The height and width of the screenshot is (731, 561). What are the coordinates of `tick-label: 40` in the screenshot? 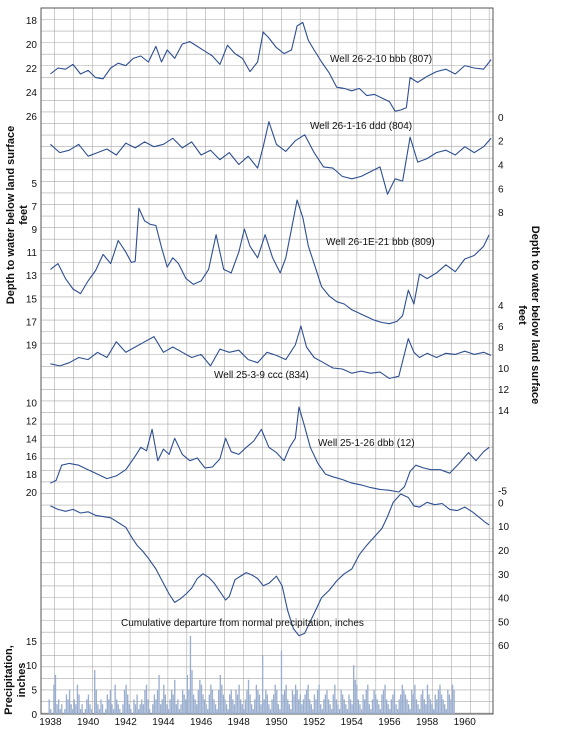 It's located at (504, 599).